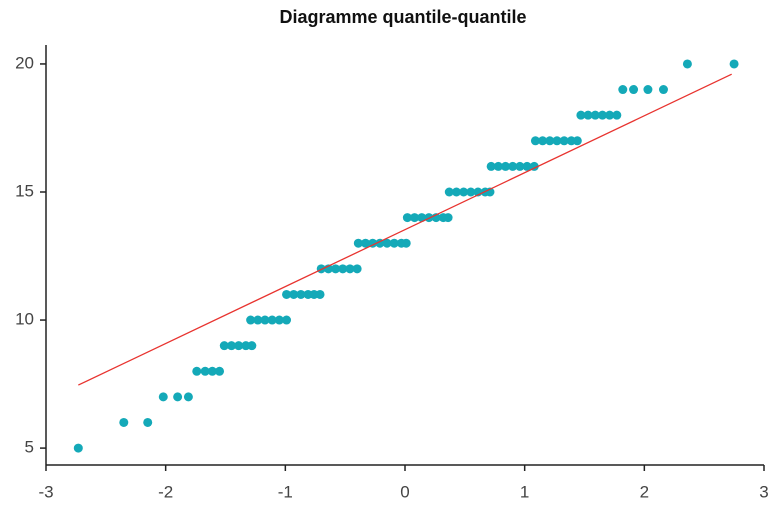 Image resolution: width=773 pixels, height=514 pixels. What do you see at coordinates (165, 491) in the screenshot?
I see `x-tick-label: -2` at bounding box center [165, 491].